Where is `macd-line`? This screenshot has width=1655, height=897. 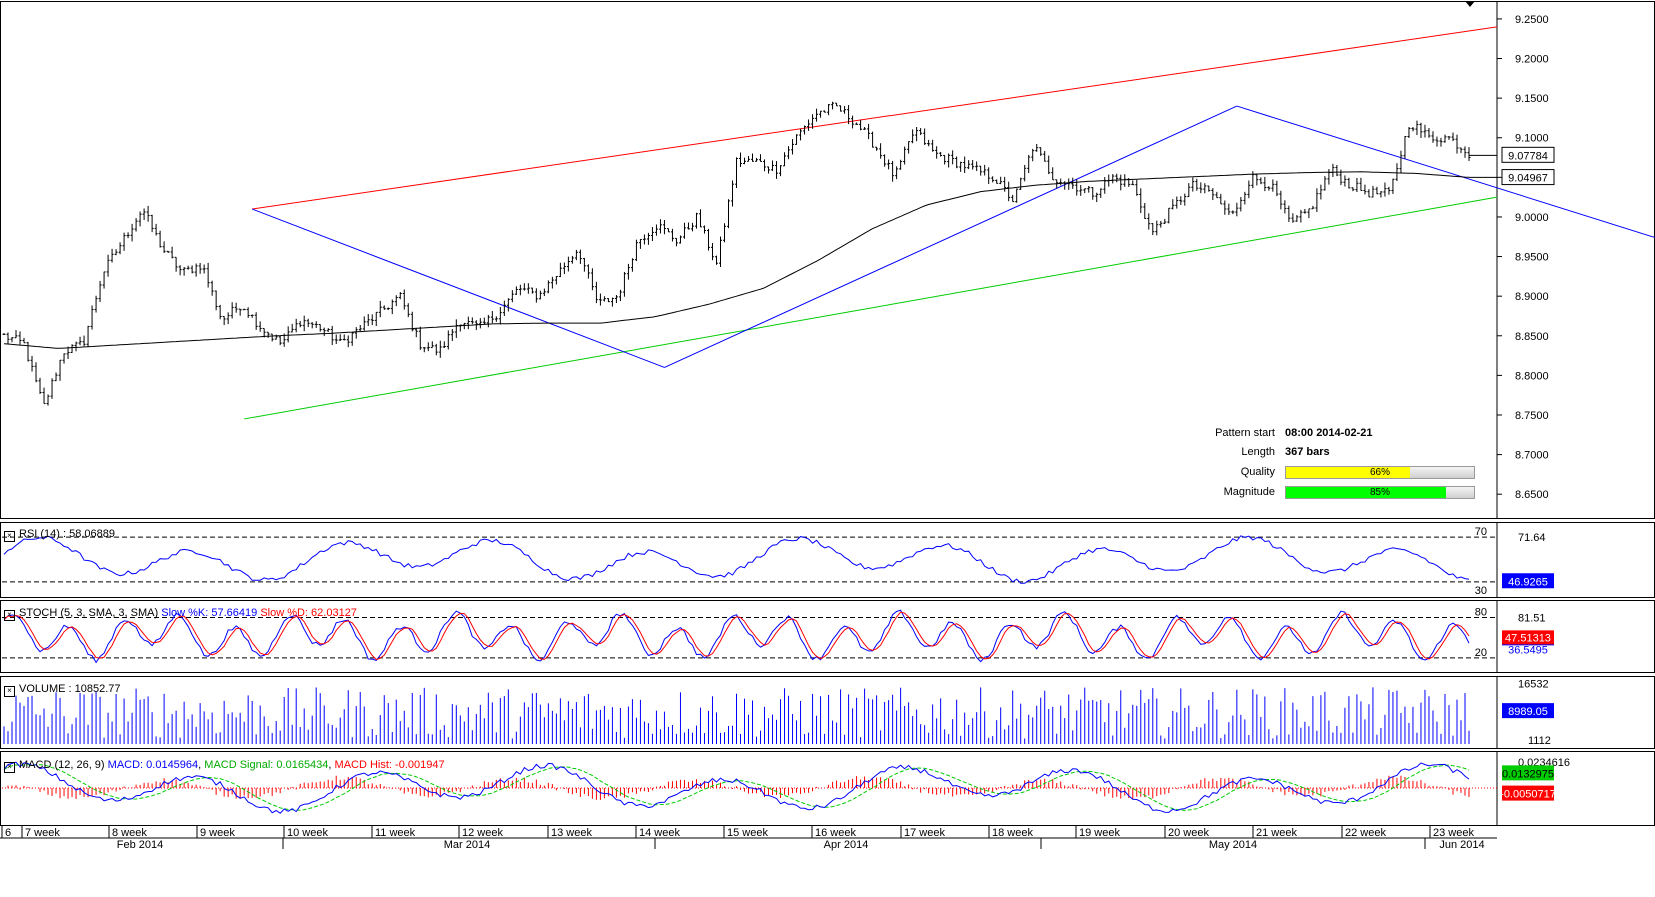 macd-line is located at coordinates (736, 787).